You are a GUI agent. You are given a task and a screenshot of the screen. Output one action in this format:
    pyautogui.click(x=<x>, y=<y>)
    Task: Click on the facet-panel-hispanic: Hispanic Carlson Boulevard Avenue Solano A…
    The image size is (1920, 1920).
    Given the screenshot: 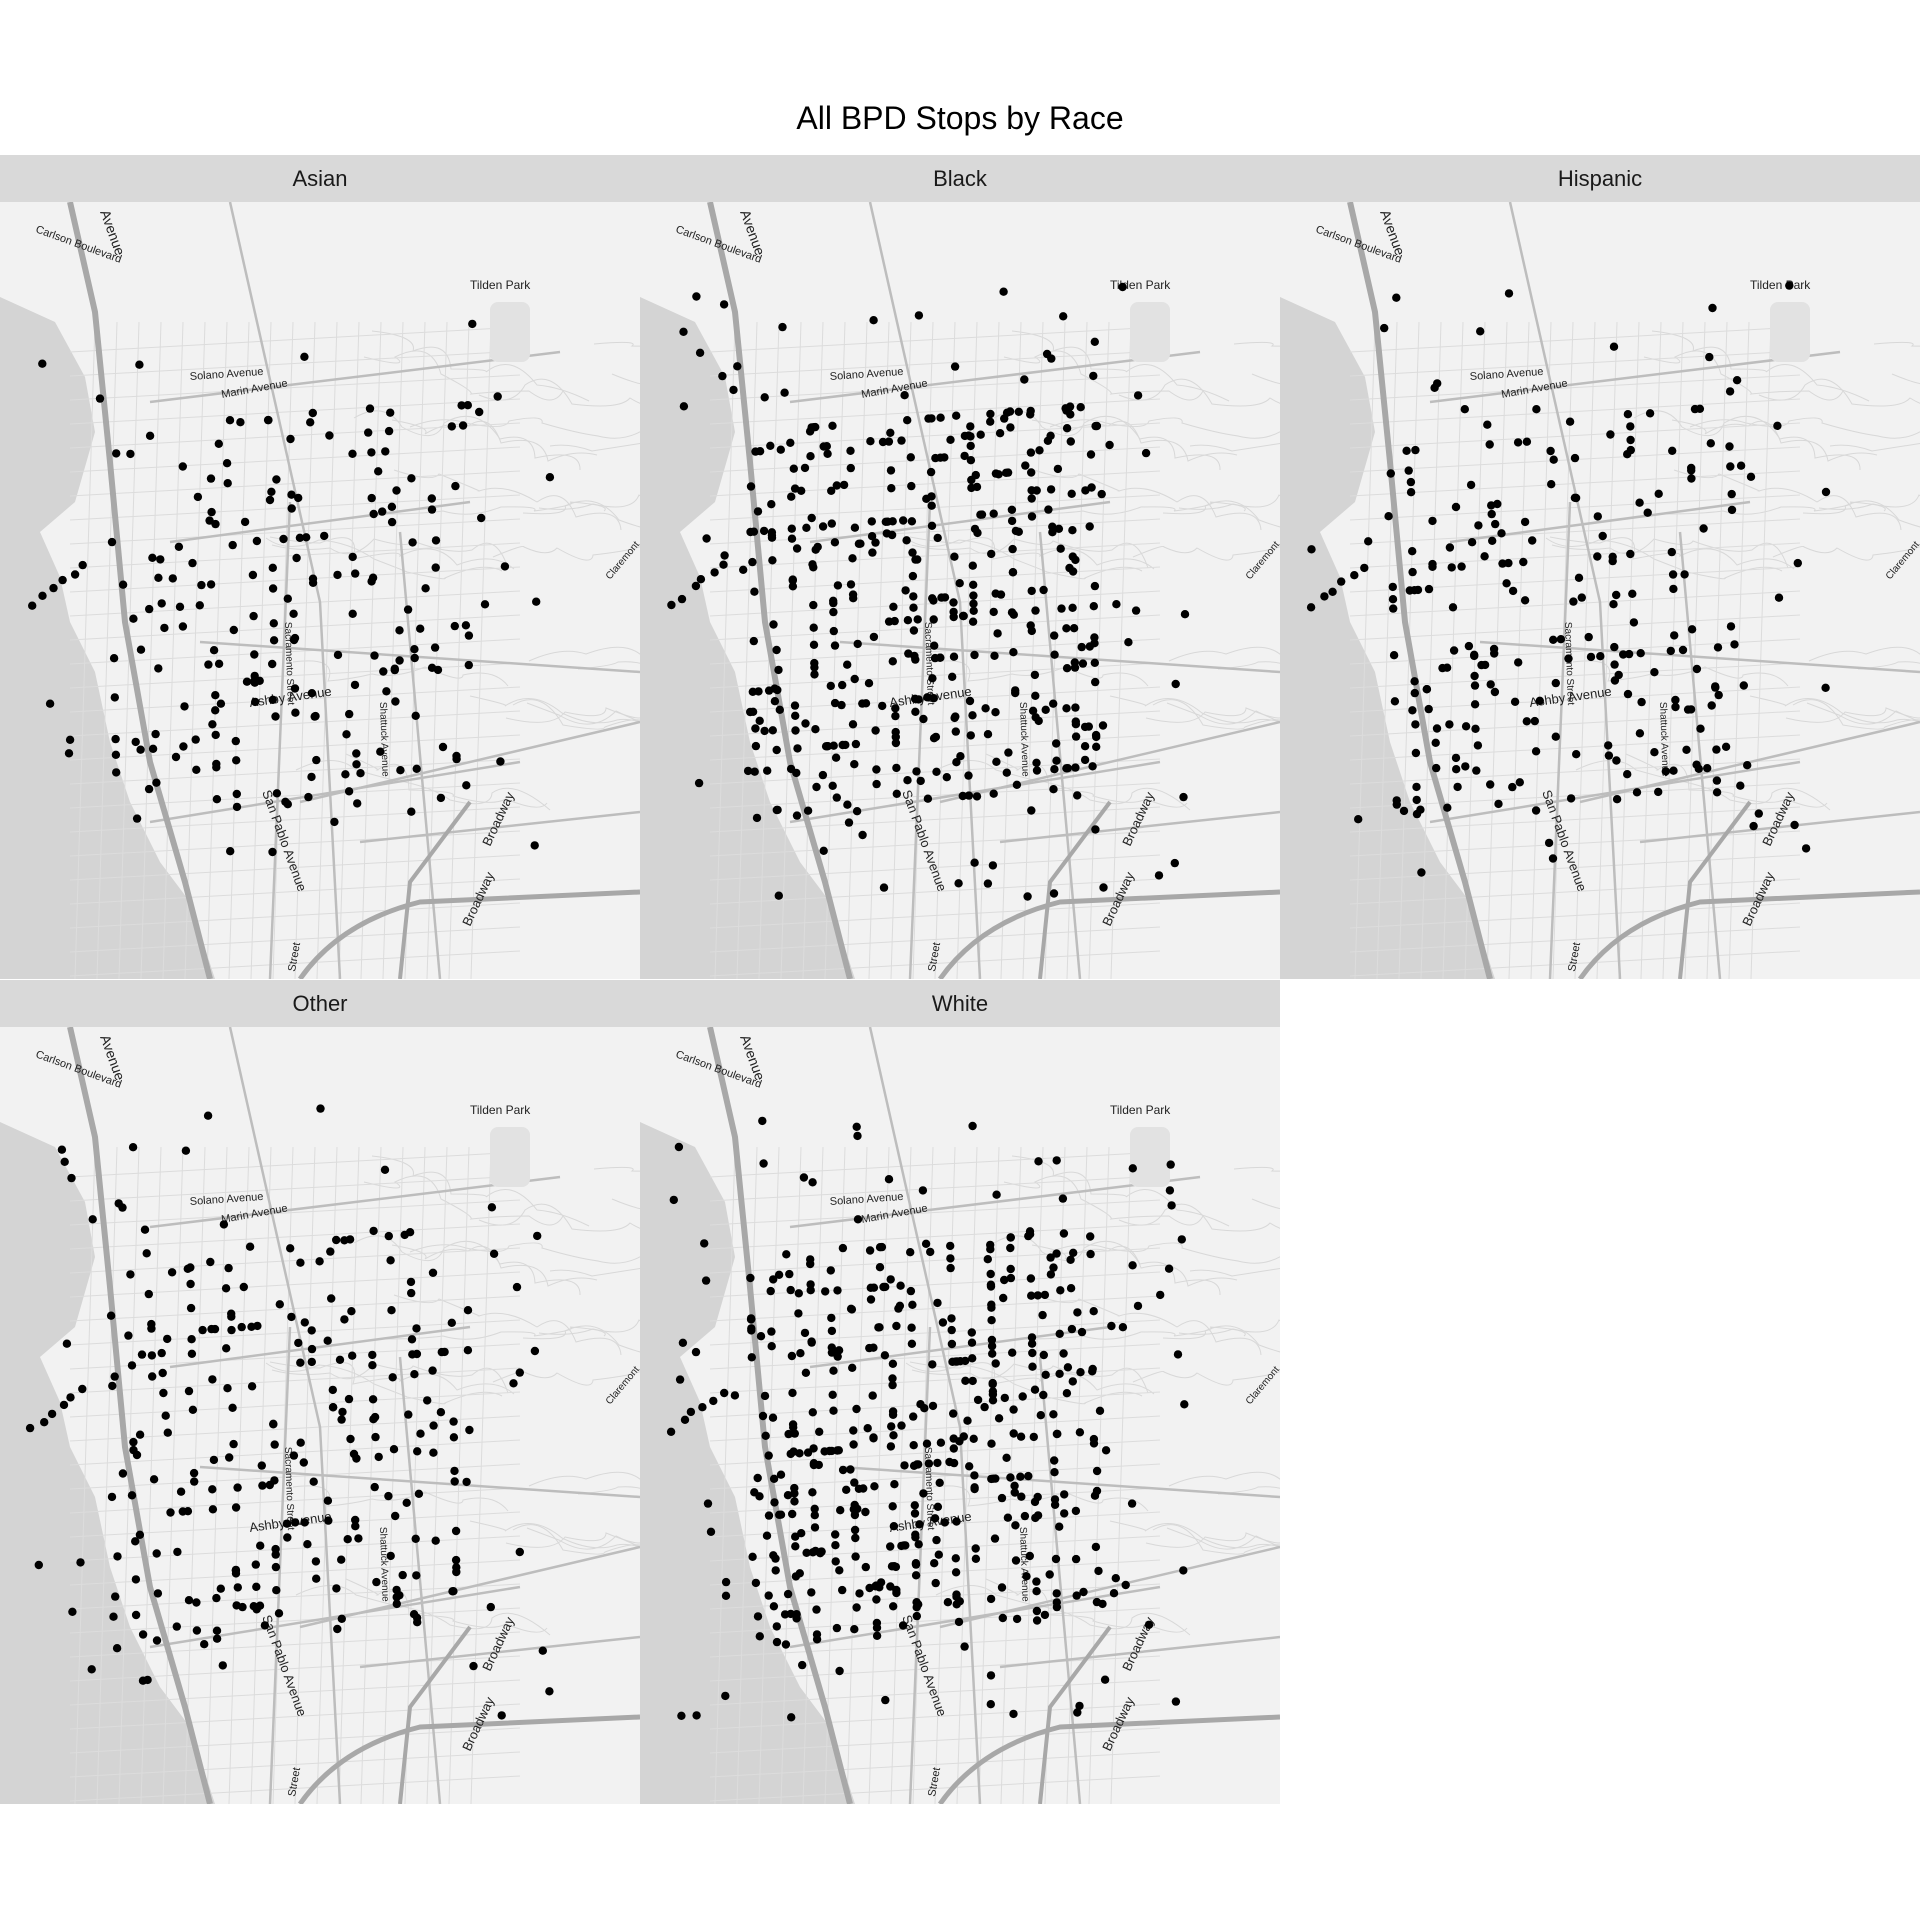 What is the action you would take?
    pyautogui.click(x=1600, y=567)
    